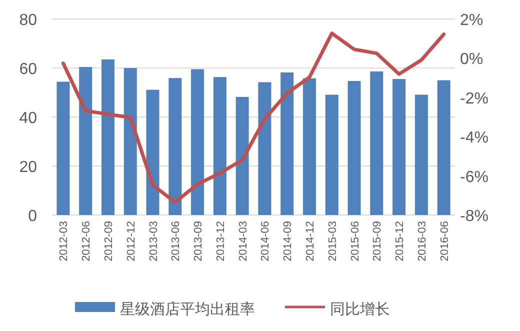  What do you see at coordinates (474, 177) in the screenshot?
I see `y2-tick-label: -6%` at bounding box center [474, 177].